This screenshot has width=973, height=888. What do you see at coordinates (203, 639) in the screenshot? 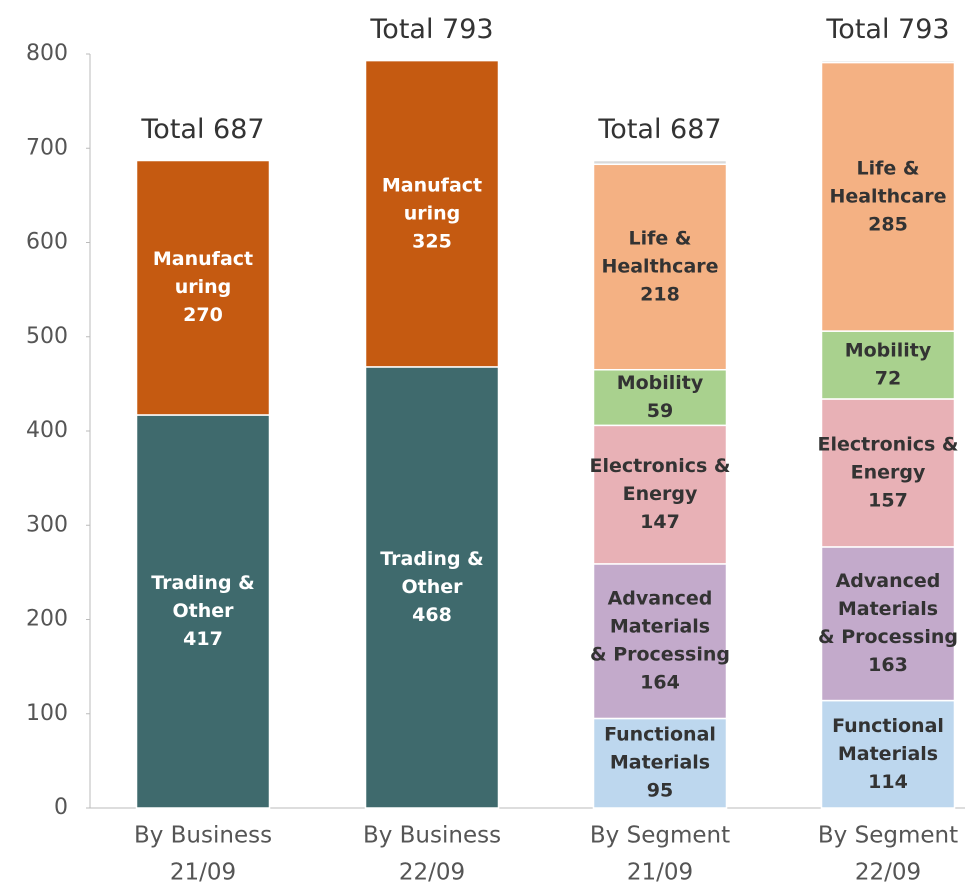
I see `segment-value: 417` at bounding box center [203, 639].